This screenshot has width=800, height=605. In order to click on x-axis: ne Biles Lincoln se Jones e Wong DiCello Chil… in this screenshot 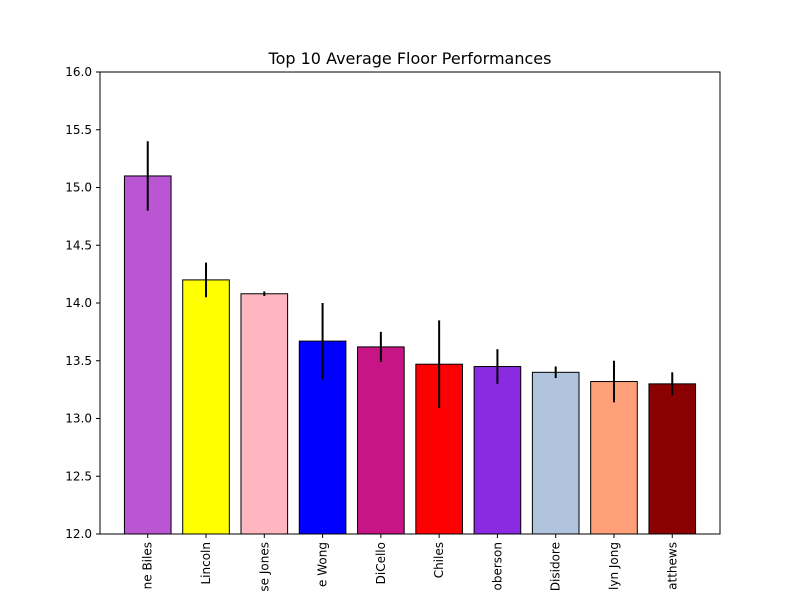, I will do `click(410, 563)`.